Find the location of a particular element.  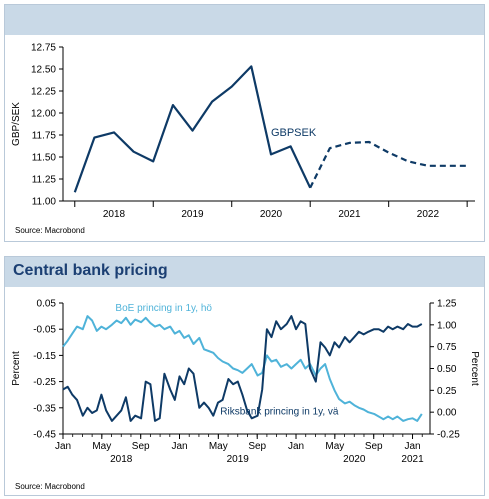

y-axis-label-right: Percent is located at coordinates (474, 368).